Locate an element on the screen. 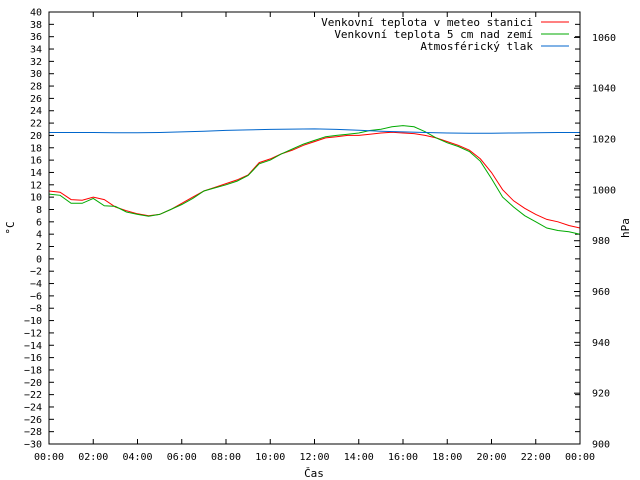 The image size is (640, 480). x-tick-label: 22:00 is located at coordinates (536, 457).